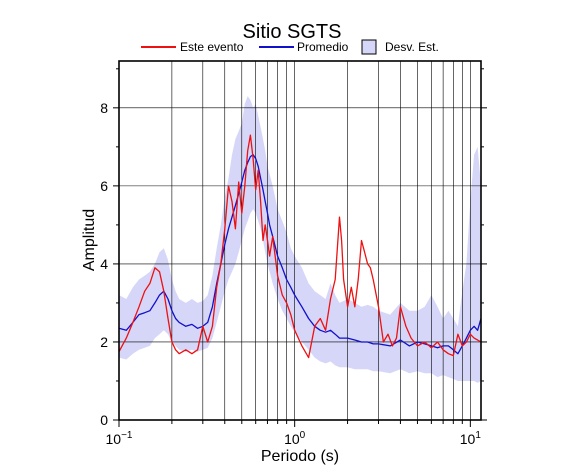  Describe the element at coordinates (369, 47) in the screenshot. I see `legend-swatch-desv-est` at that location.